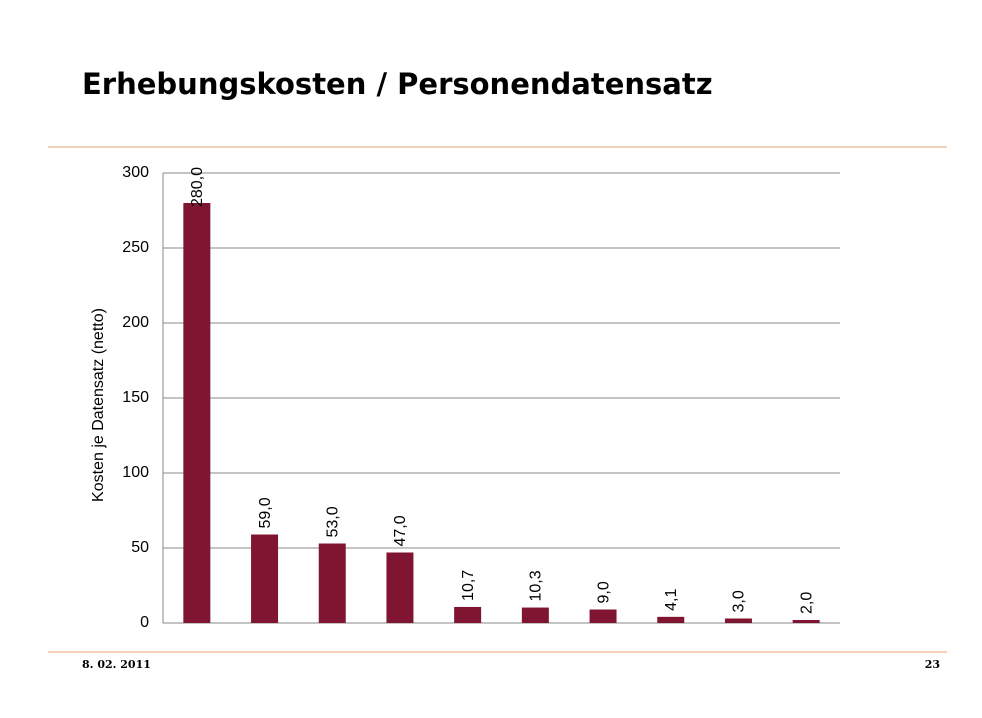 The image size is (982, 718). Describe the element at coordinates (135, 397) in the screenshot. I see `y-tick-label: 150` at that location.